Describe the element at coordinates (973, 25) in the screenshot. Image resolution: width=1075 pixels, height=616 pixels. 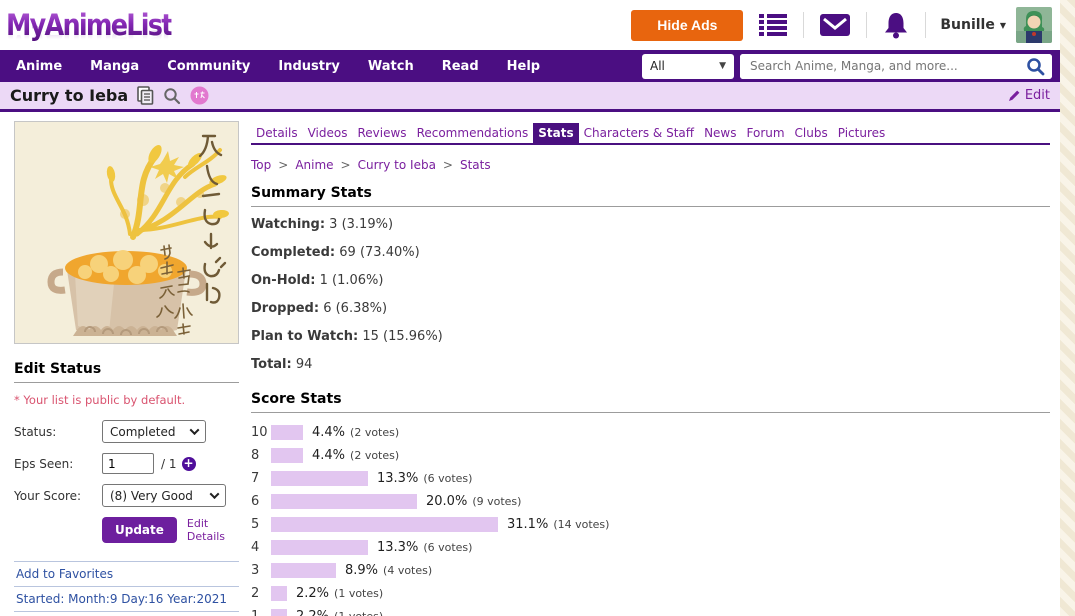
I see `username-menu: Bunille ▼` at that location.